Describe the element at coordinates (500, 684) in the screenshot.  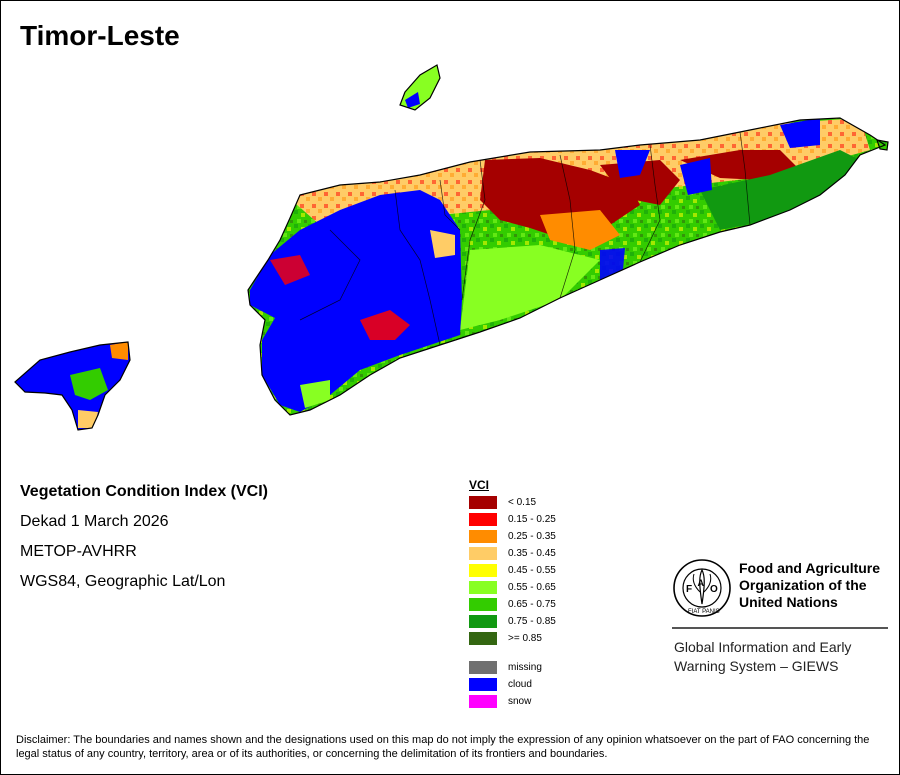
I see `legend-item: cloud` at that location.